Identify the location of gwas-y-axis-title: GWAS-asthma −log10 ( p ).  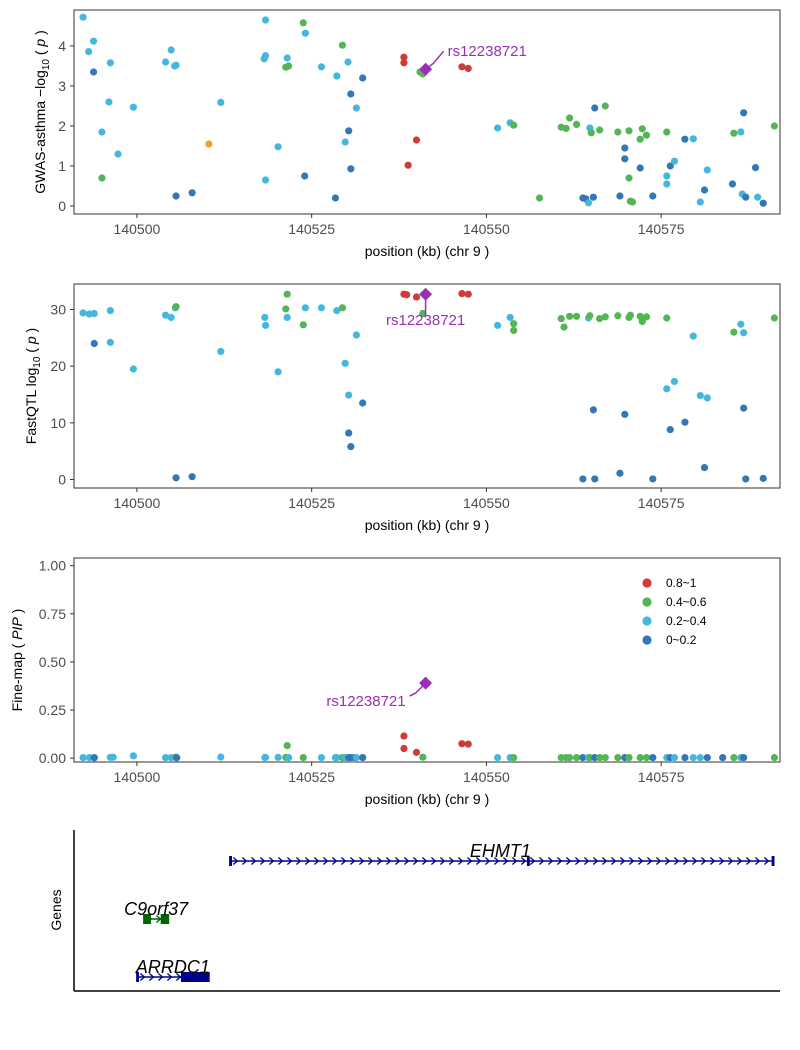
(42, 112).